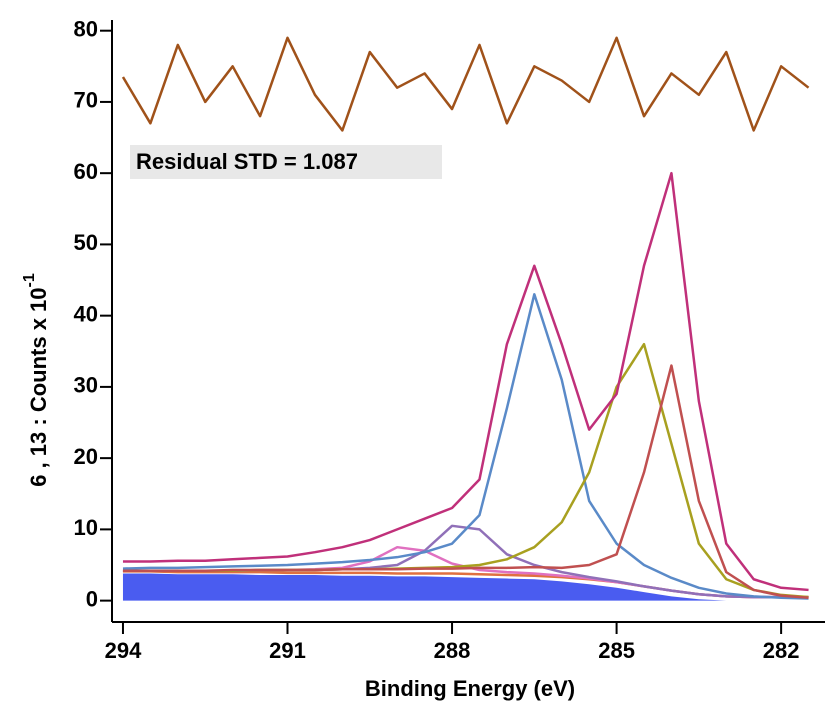  Describe the element at coordinates (616, 650) in the screenshot. I see `x-tick-label: 285` at that location.